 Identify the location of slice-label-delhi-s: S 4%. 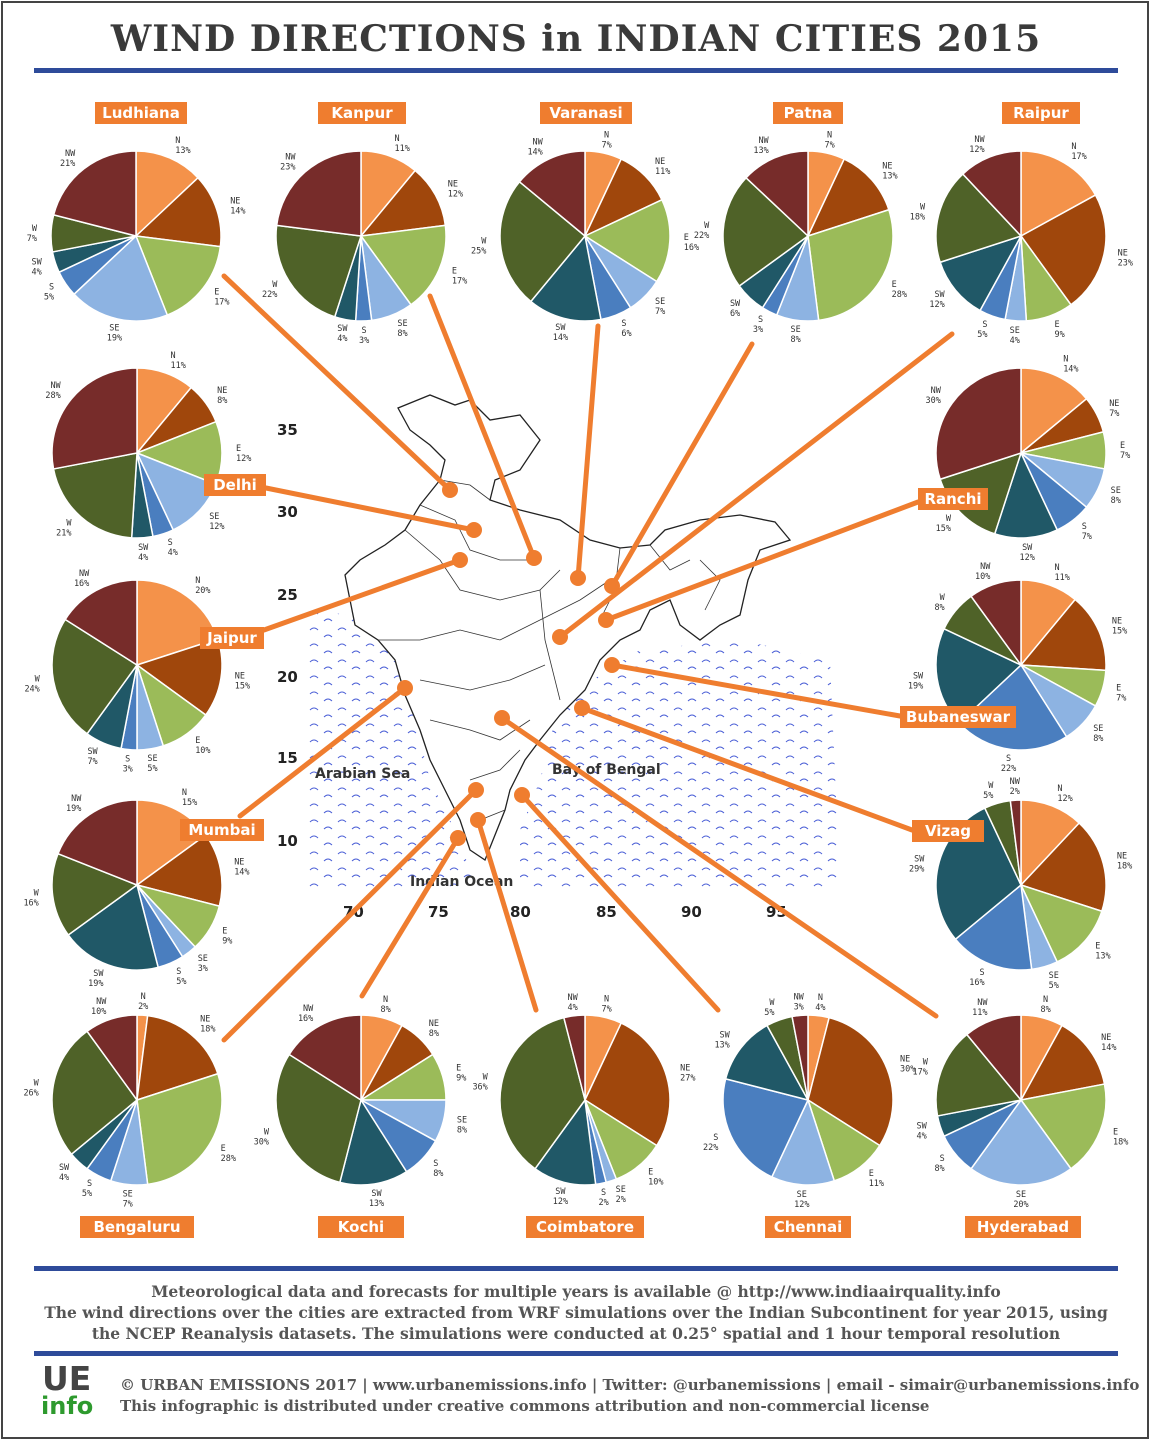
(173, 548).